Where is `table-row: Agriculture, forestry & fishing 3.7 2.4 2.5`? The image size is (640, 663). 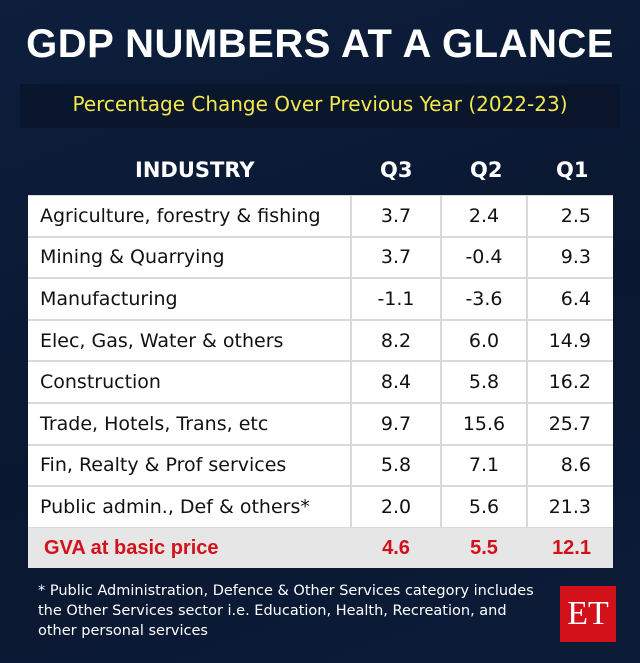
table-row: Agriculture, forestry & fishing 3.7 2.4 2.5 is located at coordinates (320, 216).